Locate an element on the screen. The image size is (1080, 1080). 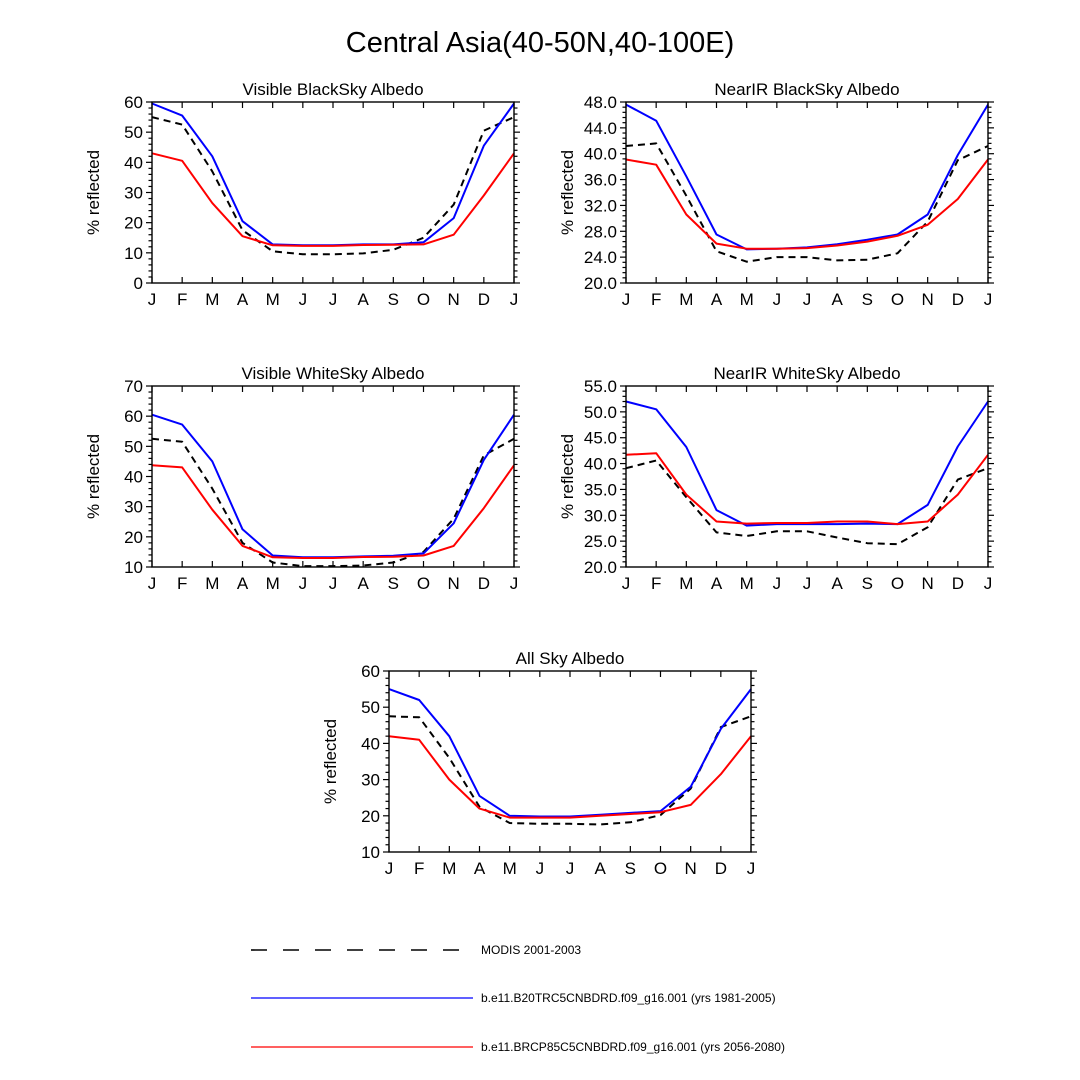
y-tick-label: 25.0 is located at coordinates (600, 541).